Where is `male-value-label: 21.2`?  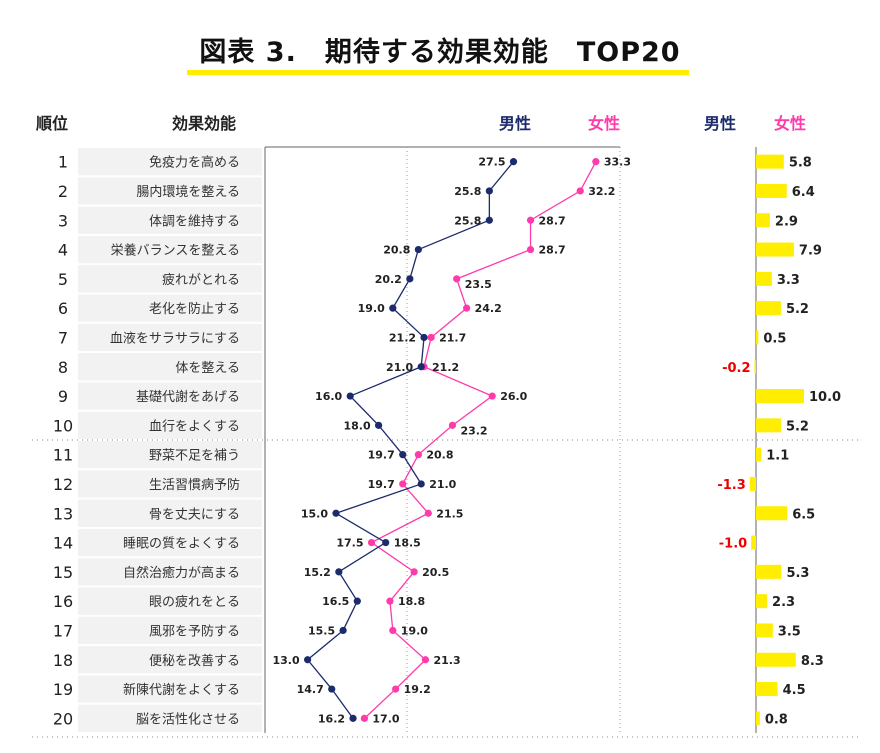 male-value-label: 21.2 is located at coordinates (402, 337).